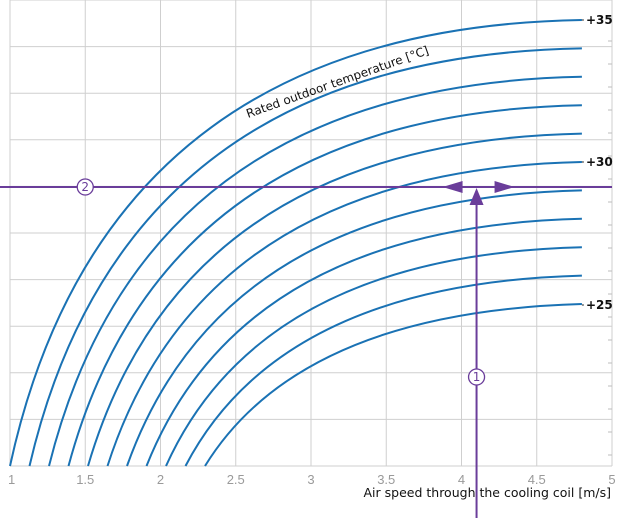 The width and height of the screenshot is (624, 518). I want to click on x-tick-label: 3, so click(310, 479).